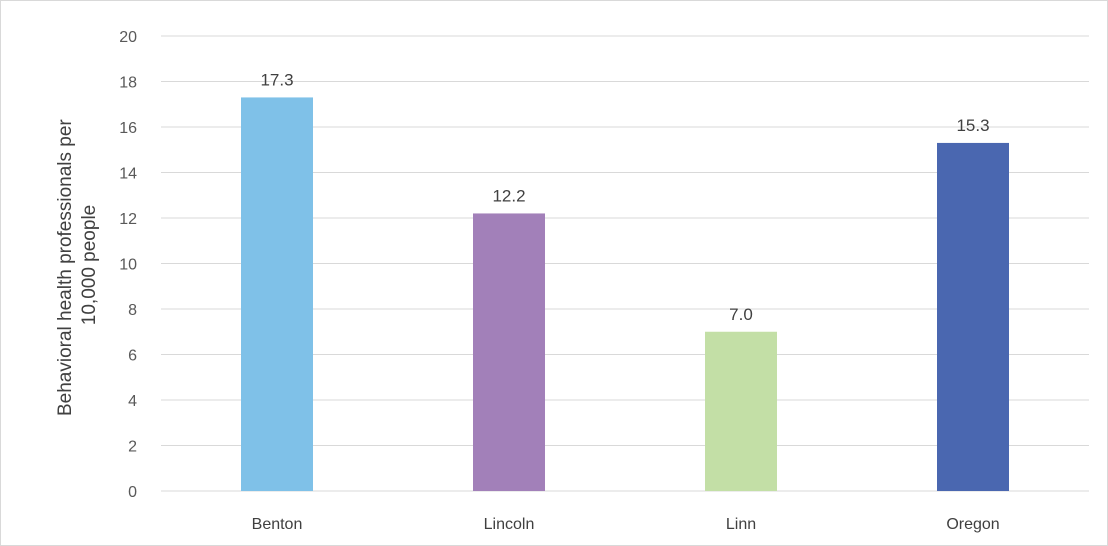 The height and width of the screenshot is (546, 1108). I want to click on data-label-lincoln: 12.2, so click(508, 195).